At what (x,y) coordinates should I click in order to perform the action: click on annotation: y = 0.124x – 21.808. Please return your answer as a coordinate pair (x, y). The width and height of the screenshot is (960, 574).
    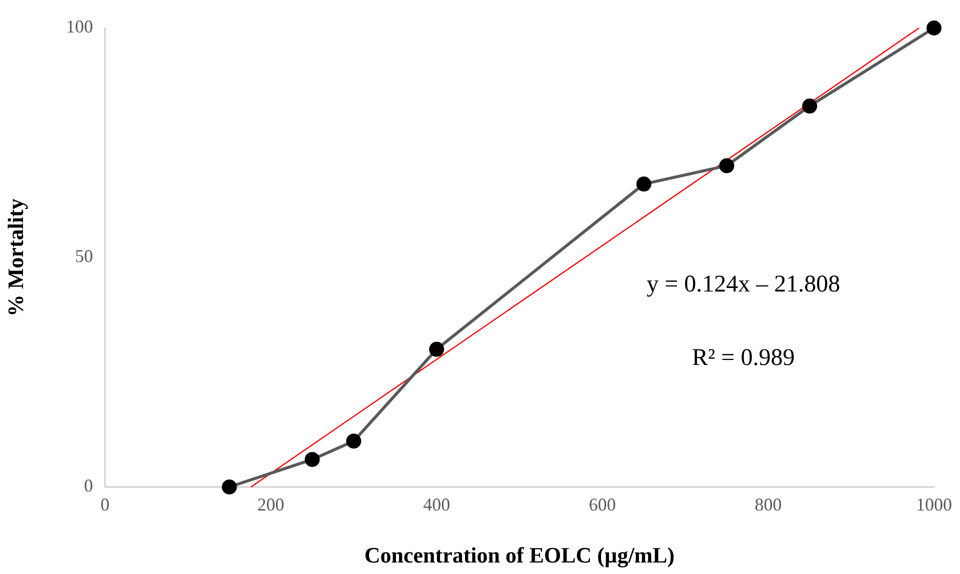
    Looking at the image, I should click on (743, 284).